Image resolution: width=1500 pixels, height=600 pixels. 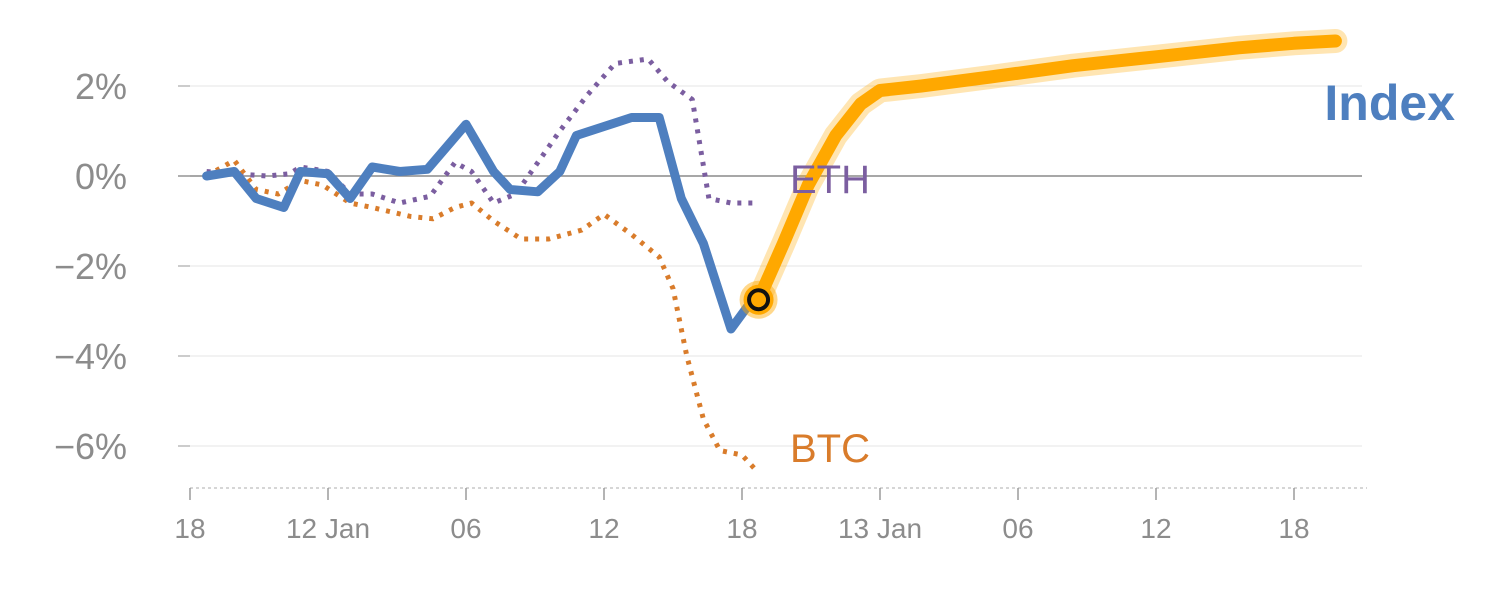 I want to click on y-tick-label: −6%, so click(x=90, y=446).